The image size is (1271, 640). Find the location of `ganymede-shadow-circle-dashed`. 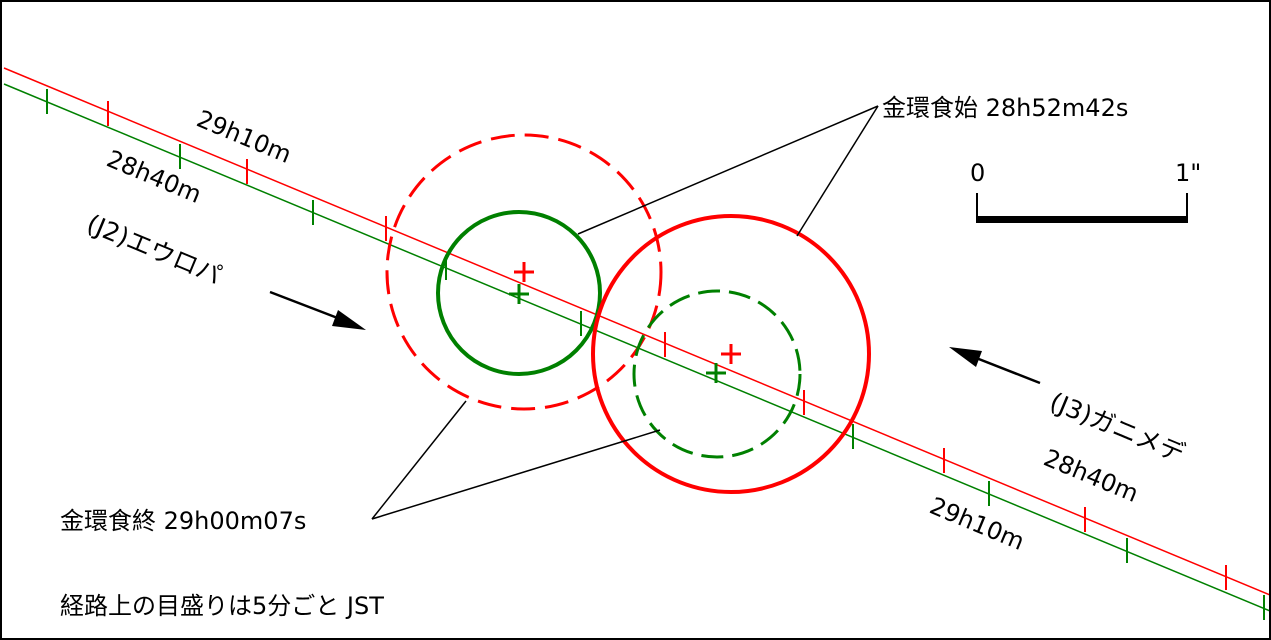

ganymede-shadow-circle-dashed is located at coordinates (717, 374).